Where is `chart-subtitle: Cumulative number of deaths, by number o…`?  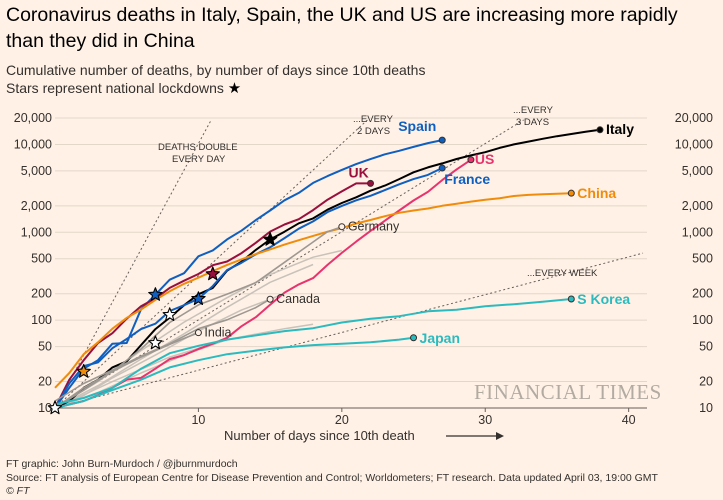 chart-subtitle: Cumulative number of deaths, by number o… is located at coordinates (216, 70).